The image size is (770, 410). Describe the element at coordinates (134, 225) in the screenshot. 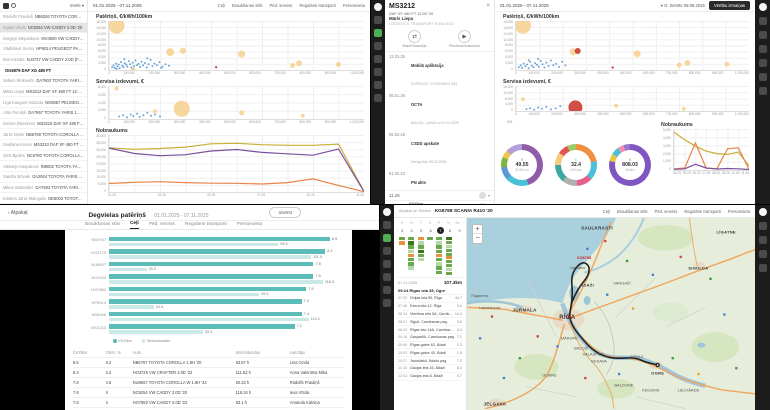

I see `tab: Ceļi` at that location.